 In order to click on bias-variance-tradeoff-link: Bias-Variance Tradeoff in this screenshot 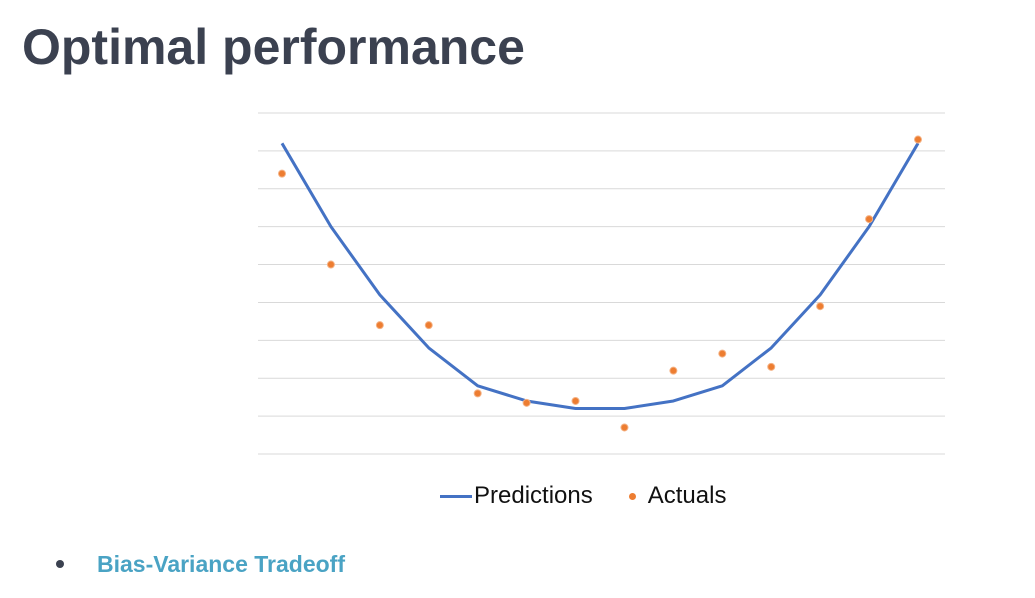, I will do `click(221, 563)`.